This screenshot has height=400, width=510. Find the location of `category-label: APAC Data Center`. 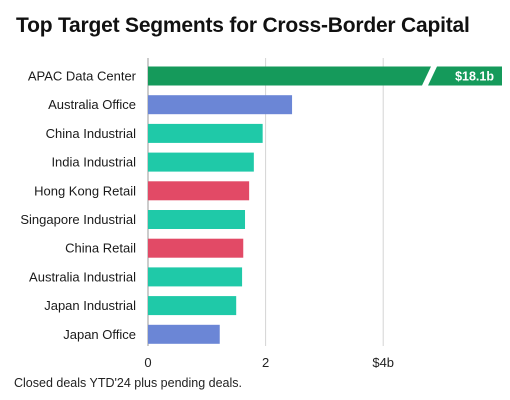

category-label: APAC Data Center is located at coordinates (82, 76).